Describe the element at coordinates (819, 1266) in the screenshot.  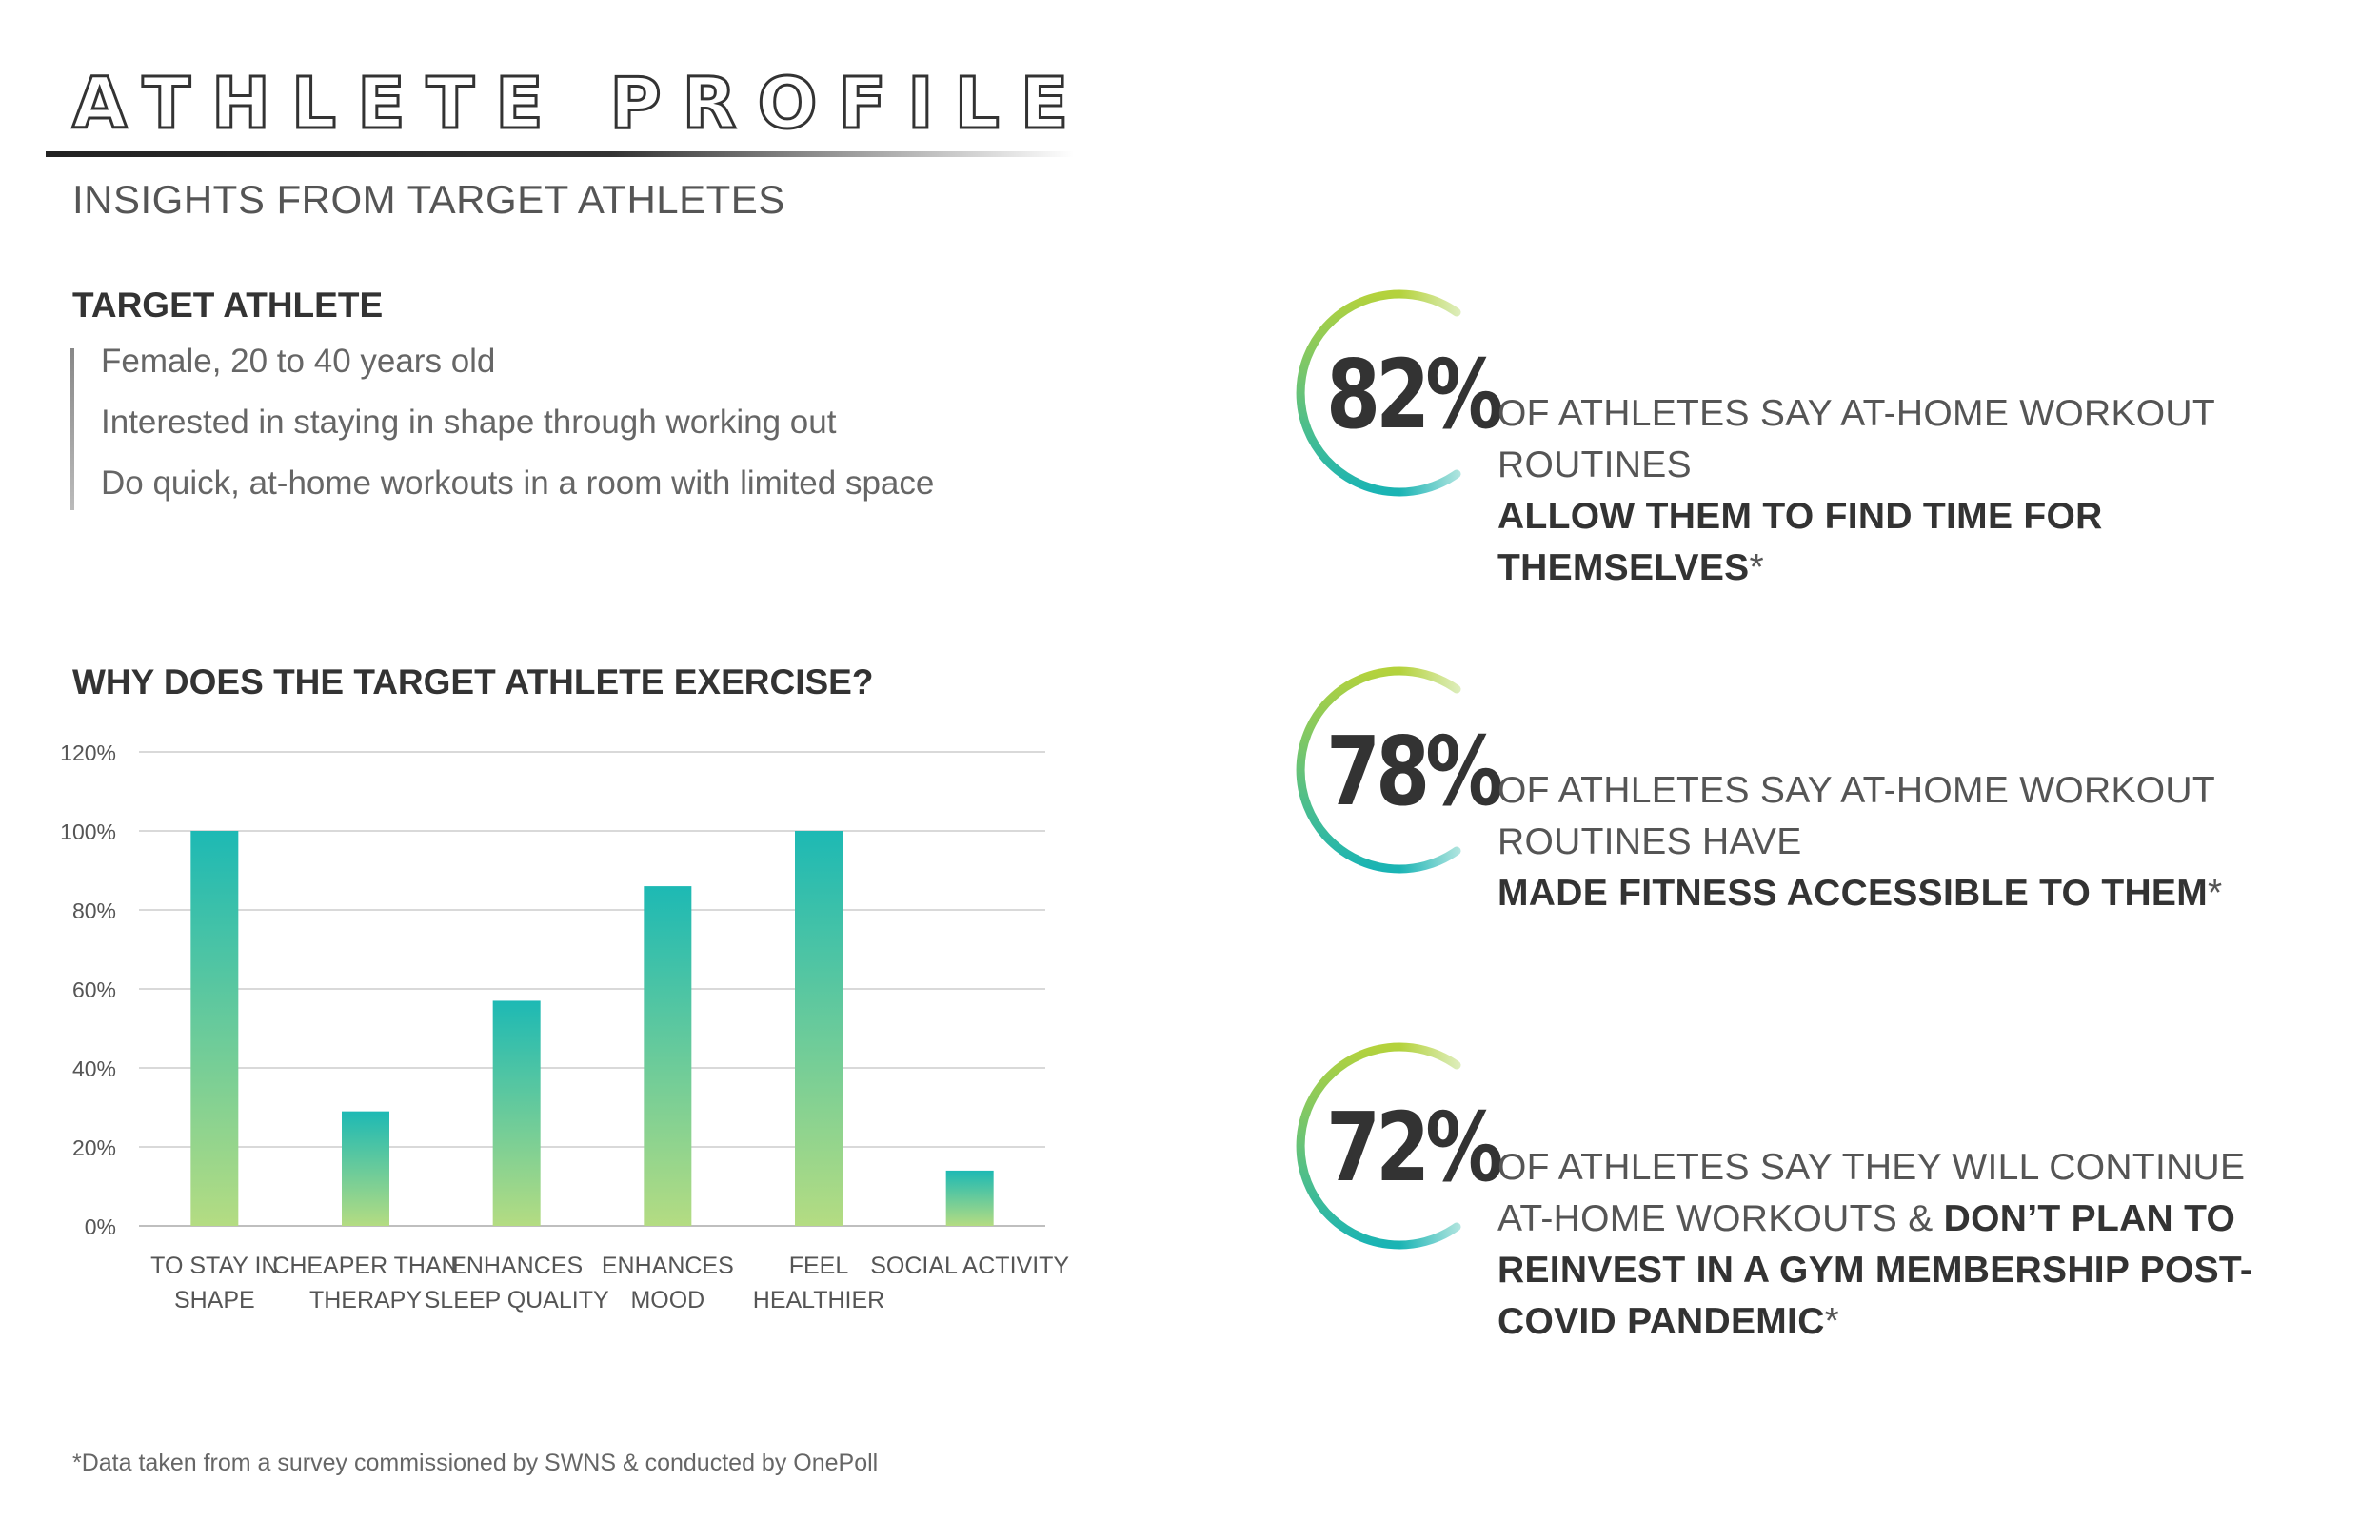
I see `x-tick-label: FEEL` at that location.